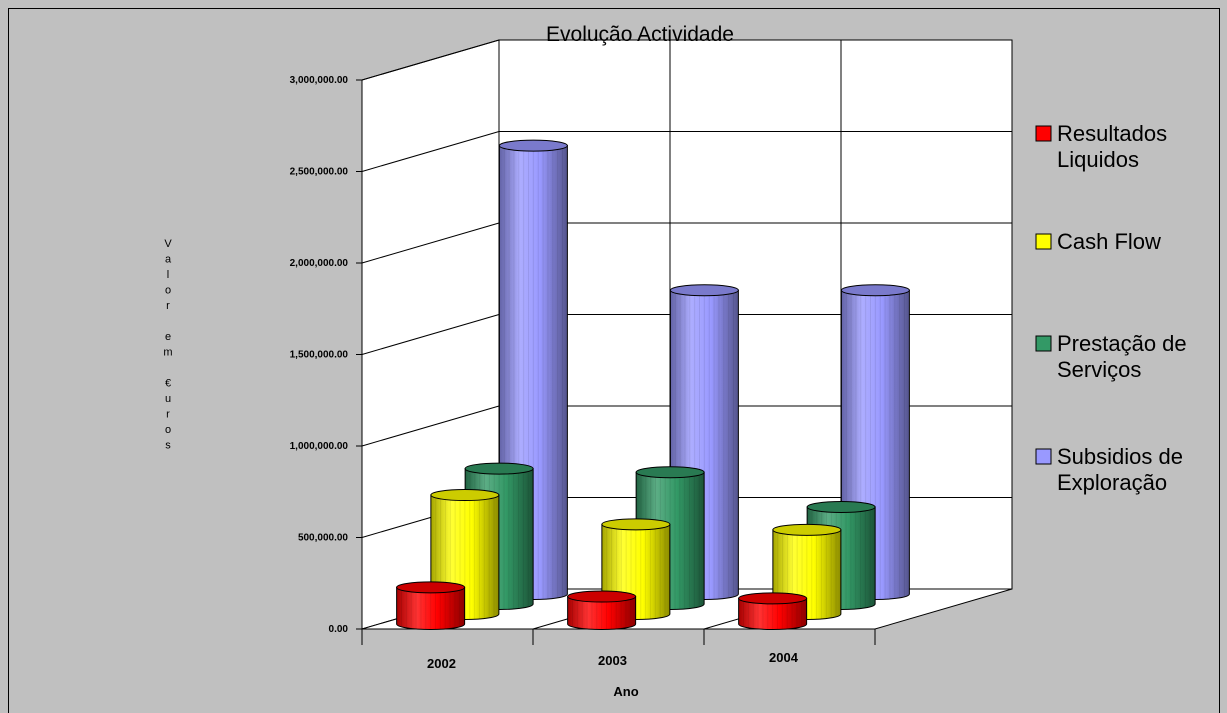  What do you see at coordinates (612, 660) in the screenshot?
I see `x-tick-label: 2003` at bounding box center [612, 660].